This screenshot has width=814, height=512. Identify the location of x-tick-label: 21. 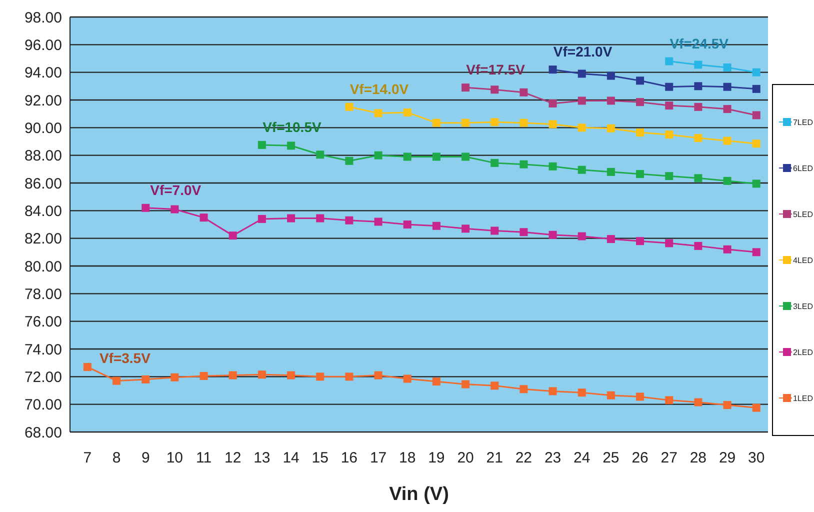
(494, 458).